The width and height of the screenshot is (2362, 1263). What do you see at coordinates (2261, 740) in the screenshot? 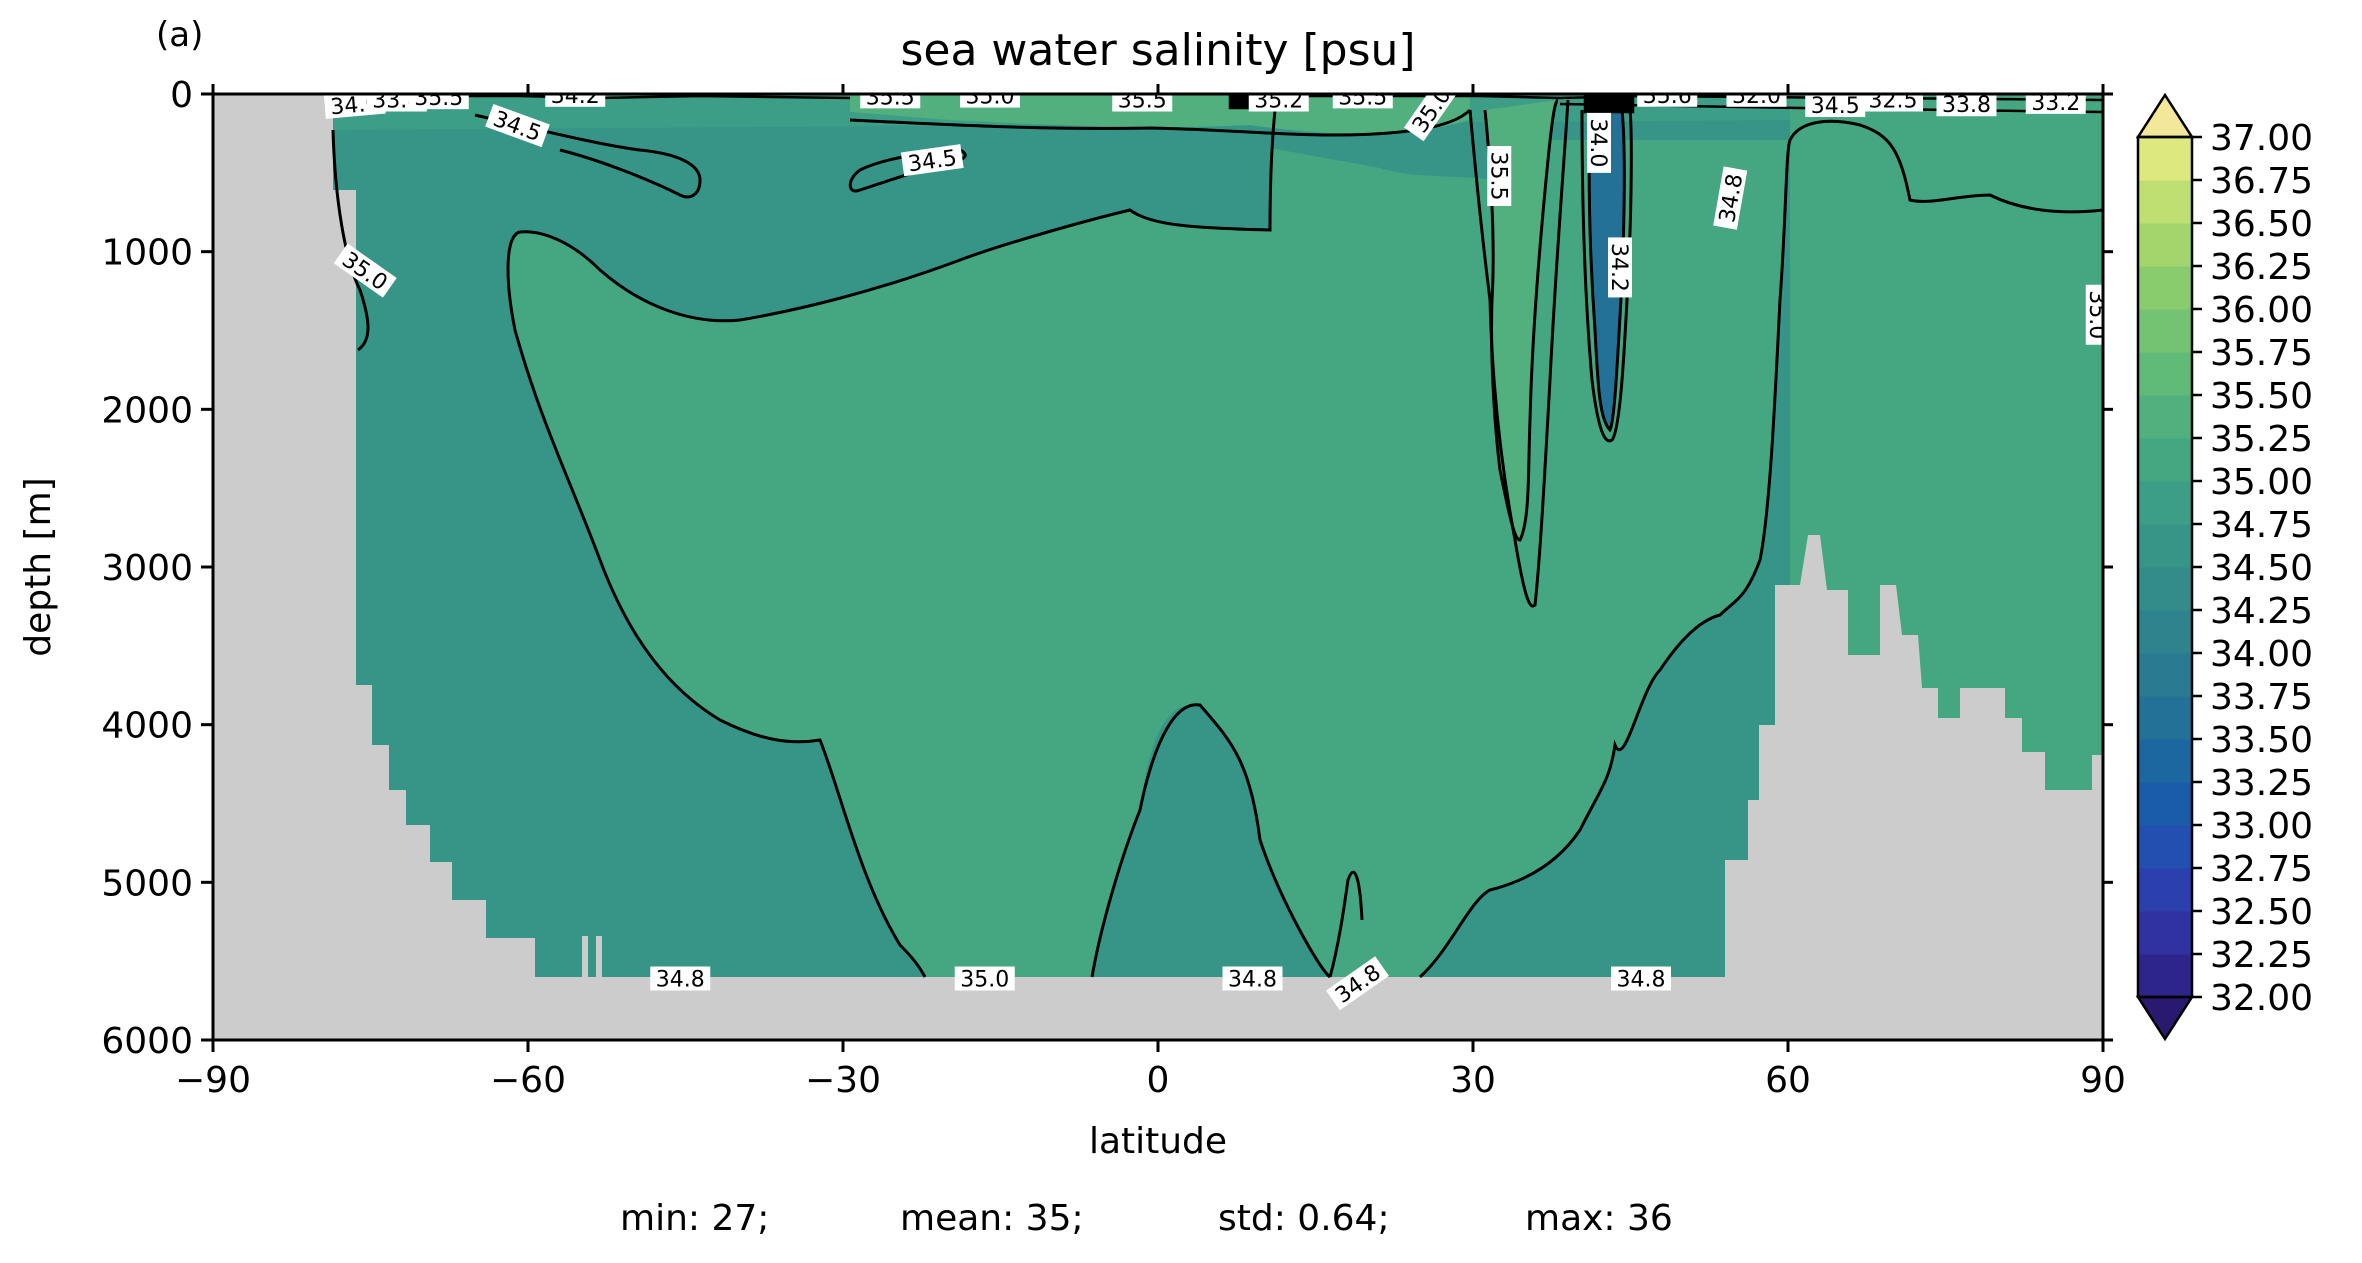
I see `colorbar-tick-label: 33.50` at bounding box center [2261, 740].